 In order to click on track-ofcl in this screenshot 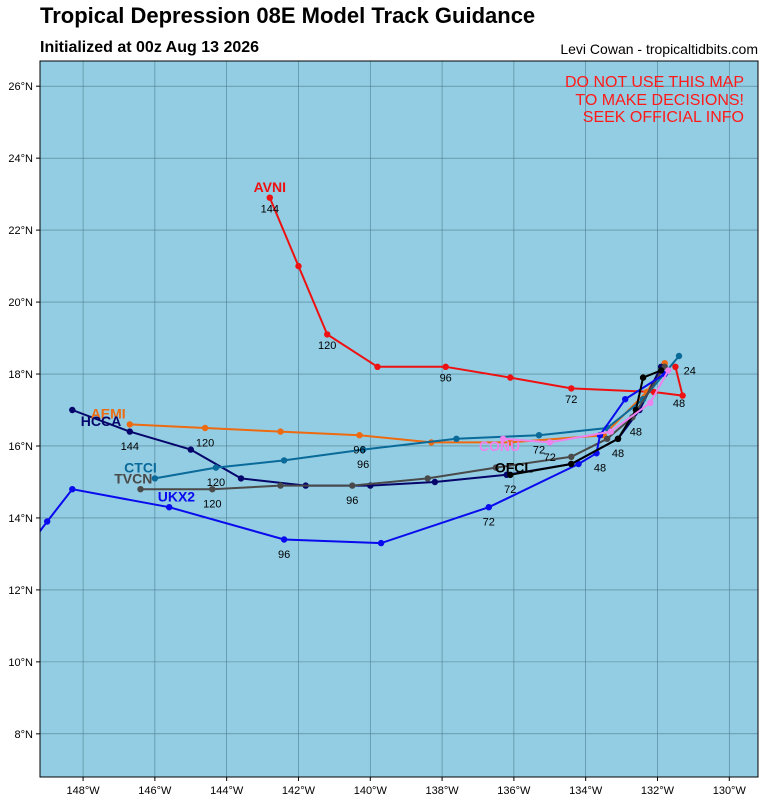, I will do `click(586, 422)`.